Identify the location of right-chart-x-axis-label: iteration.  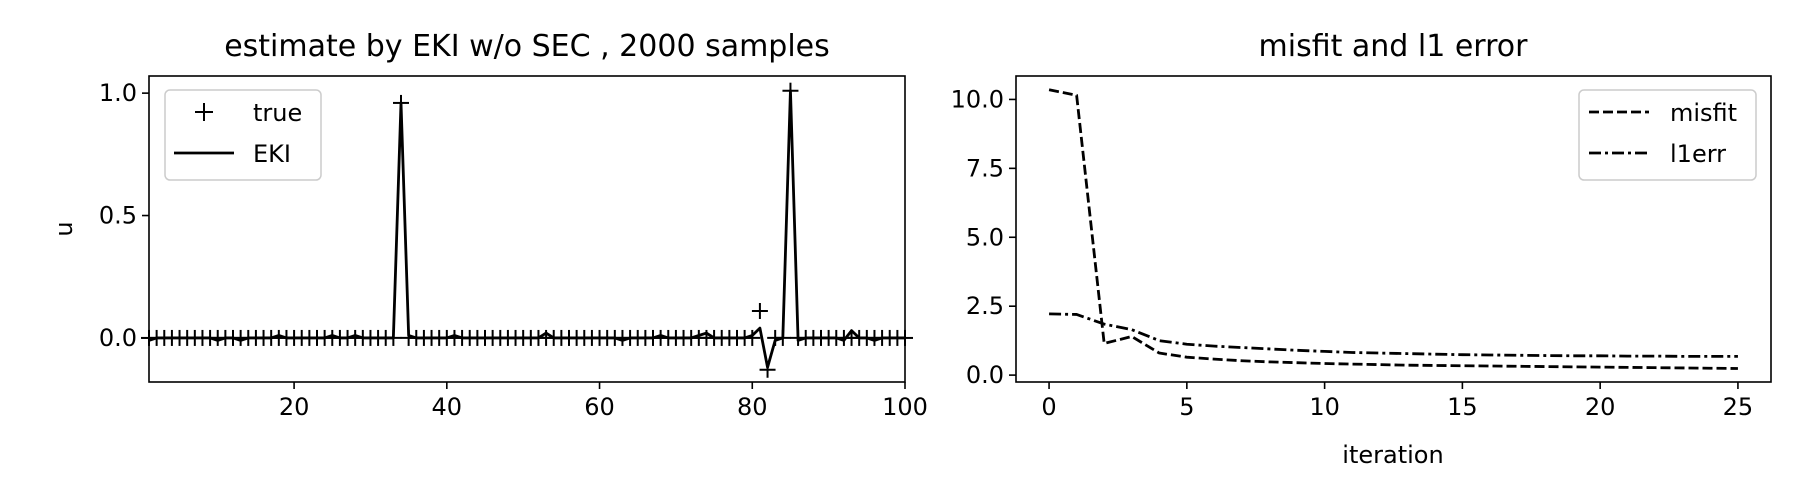
(1392, 455).